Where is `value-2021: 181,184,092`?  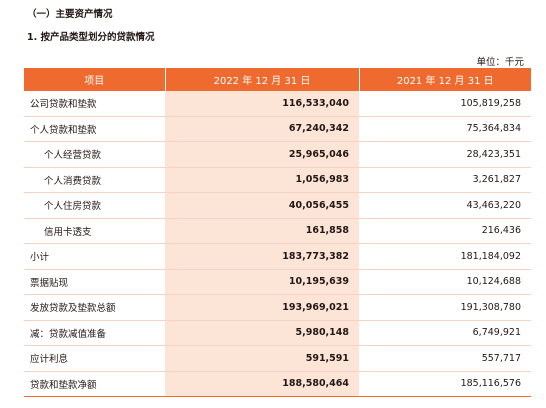 value-2021: 181,184,092 is located at coordinates (445, 256).